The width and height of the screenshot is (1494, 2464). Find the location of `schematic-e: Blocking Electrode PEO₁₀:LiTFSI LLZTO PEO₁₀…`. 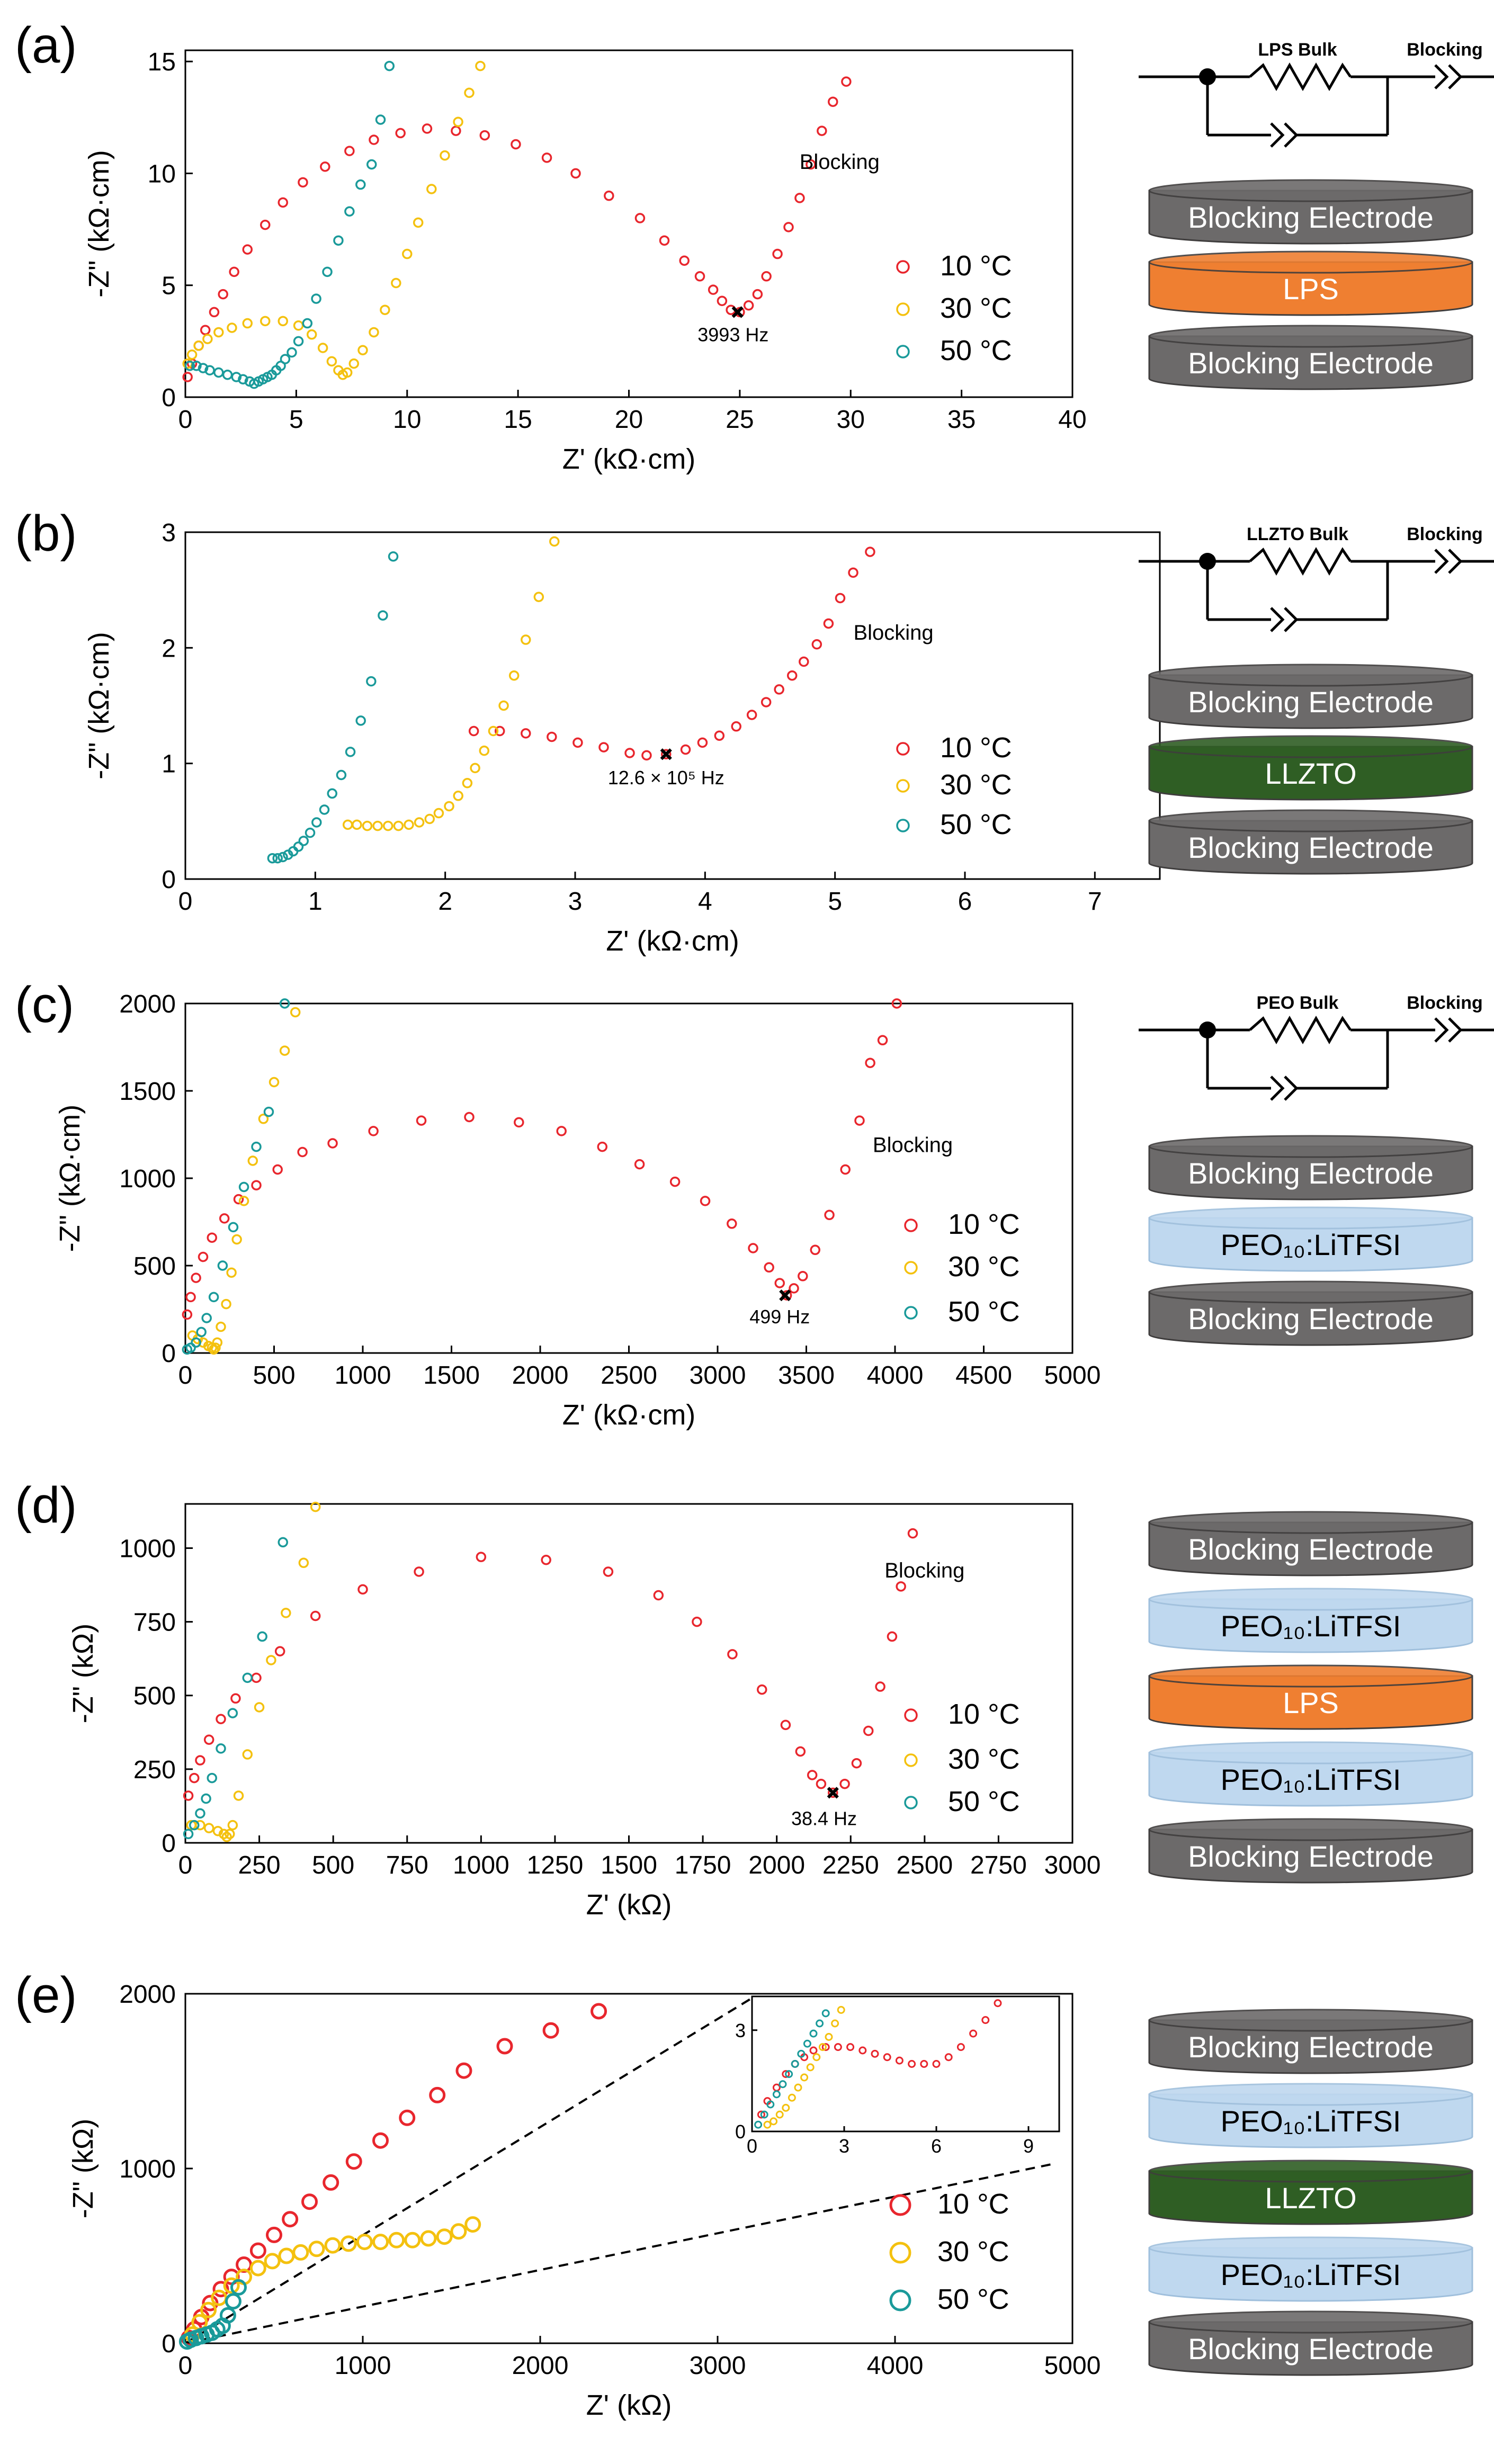

schematic-e: Blocking Electrode PEO₁₀:LiTFSI LLZTO PEO₁₀… is located at coordinates (1310, 2192).